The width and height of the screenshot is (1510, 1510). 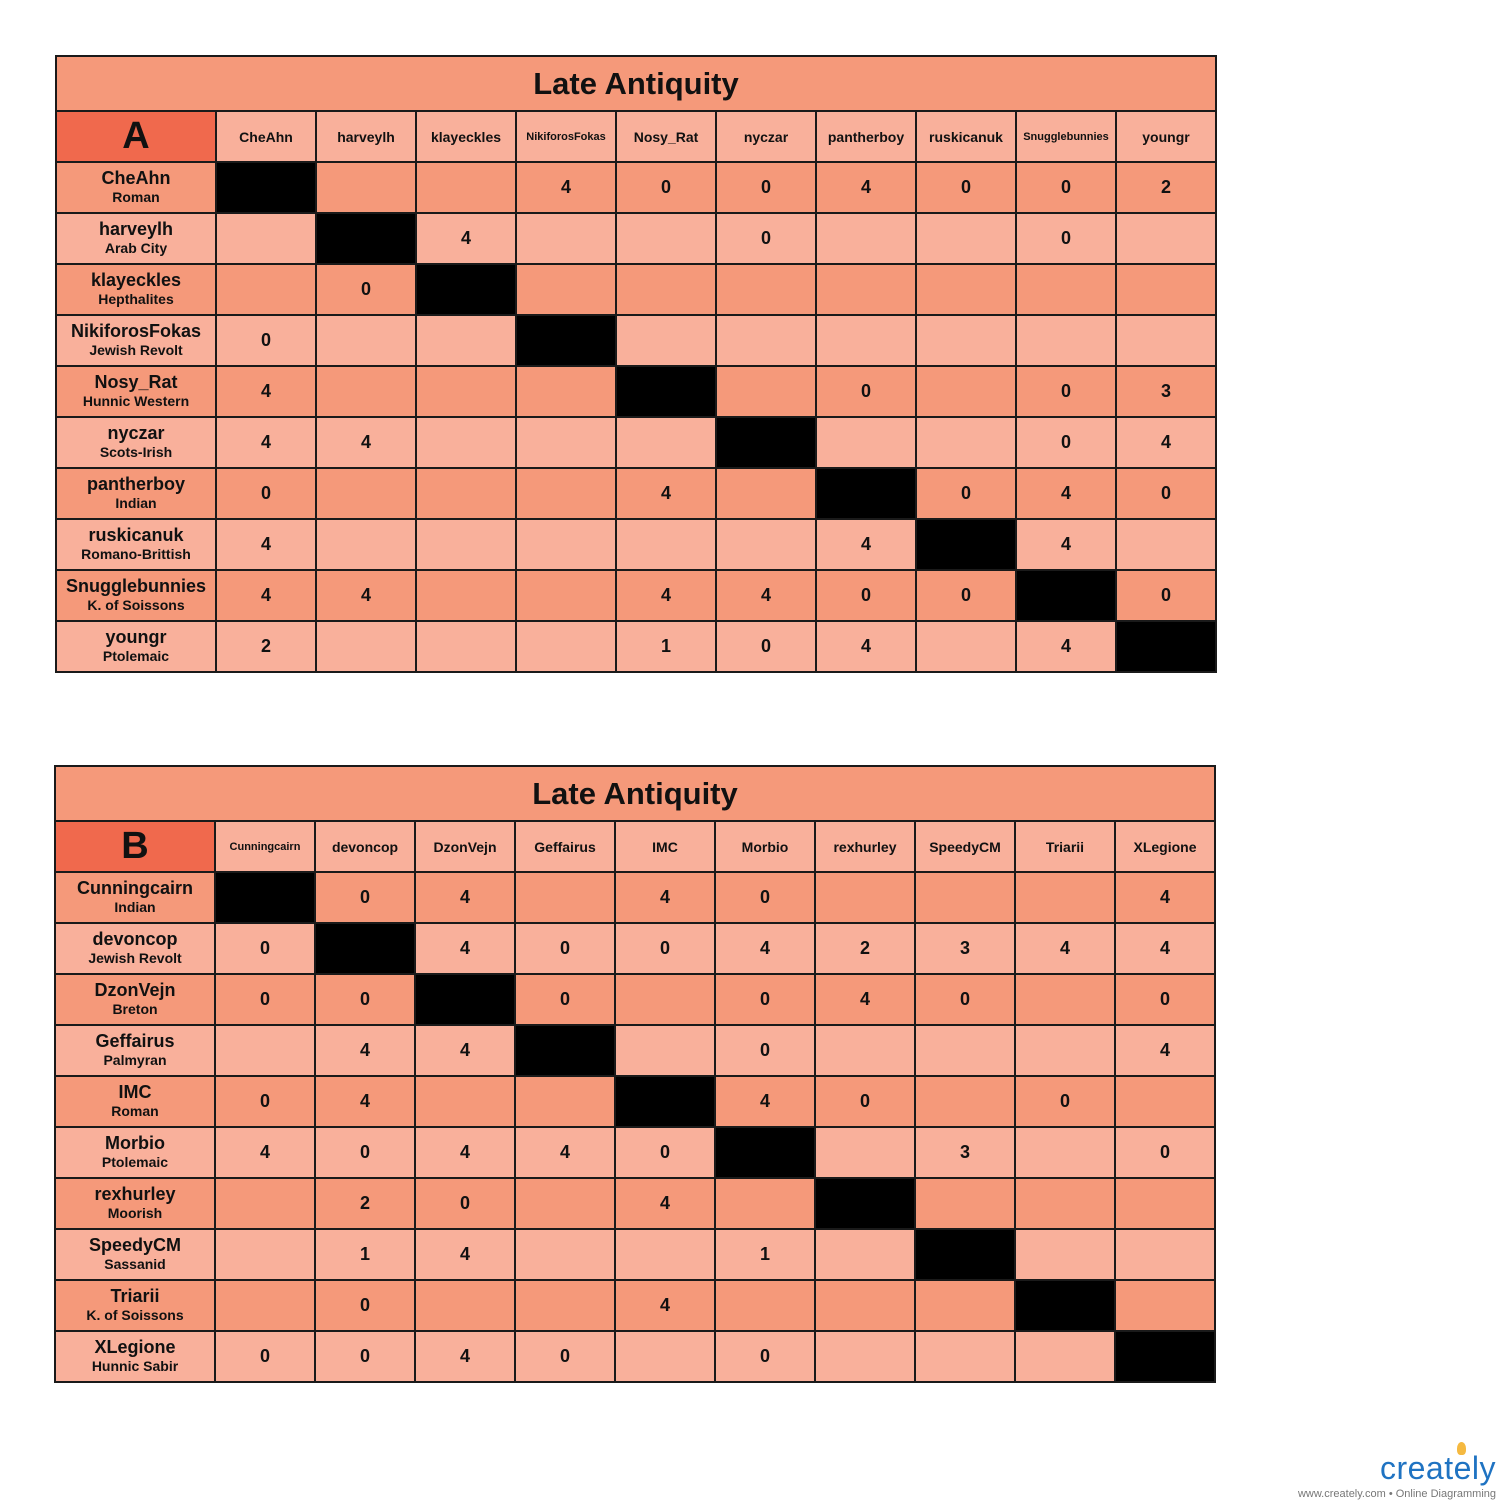 What do you see at coordinates (1461, 1448) in the screenshot?
I see `lightbulb-icon` at bounding box center [1461, 1448].